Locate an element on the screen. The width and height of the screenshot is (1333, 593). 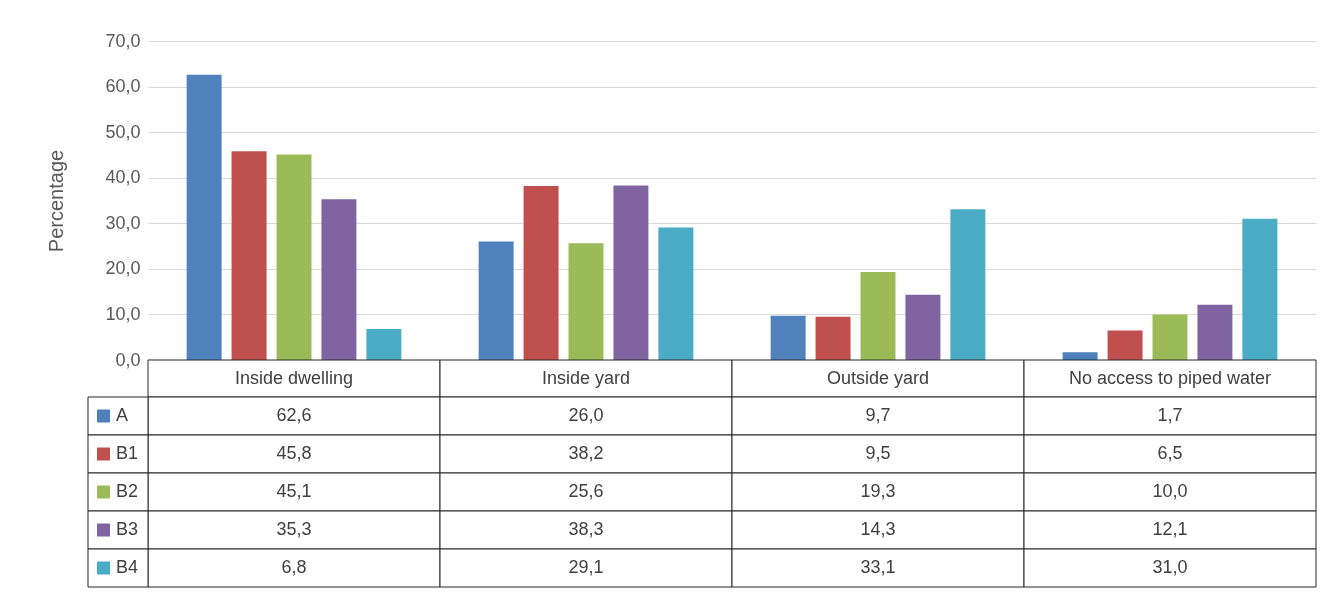
data-label: 29,1 is located at coordinates (586, 567).